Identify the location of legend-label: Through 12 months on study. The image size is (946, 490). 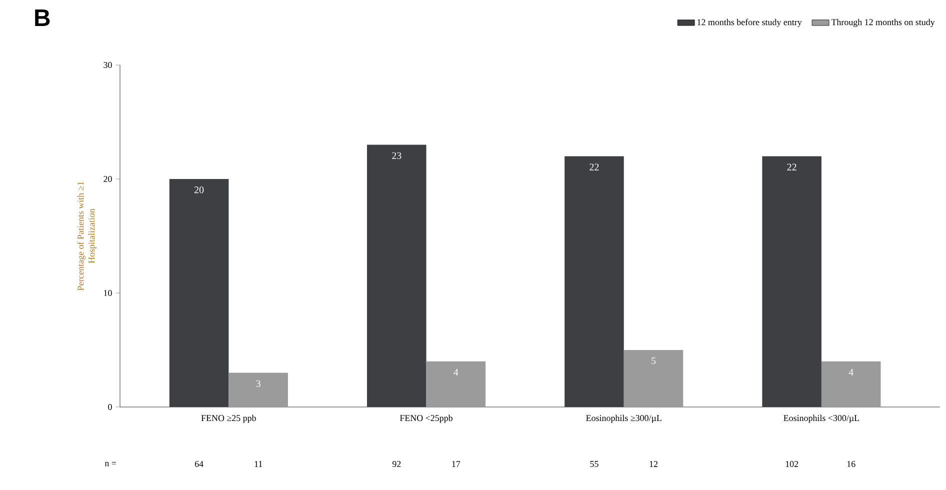
(883, 23).